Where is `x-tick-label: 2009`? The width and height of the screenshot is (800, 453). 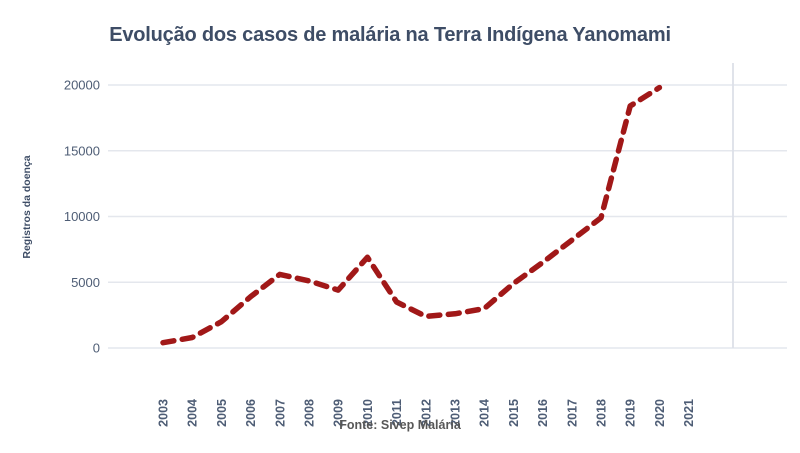 x-tick-label: 2009 is located at coordinates (339, 413).